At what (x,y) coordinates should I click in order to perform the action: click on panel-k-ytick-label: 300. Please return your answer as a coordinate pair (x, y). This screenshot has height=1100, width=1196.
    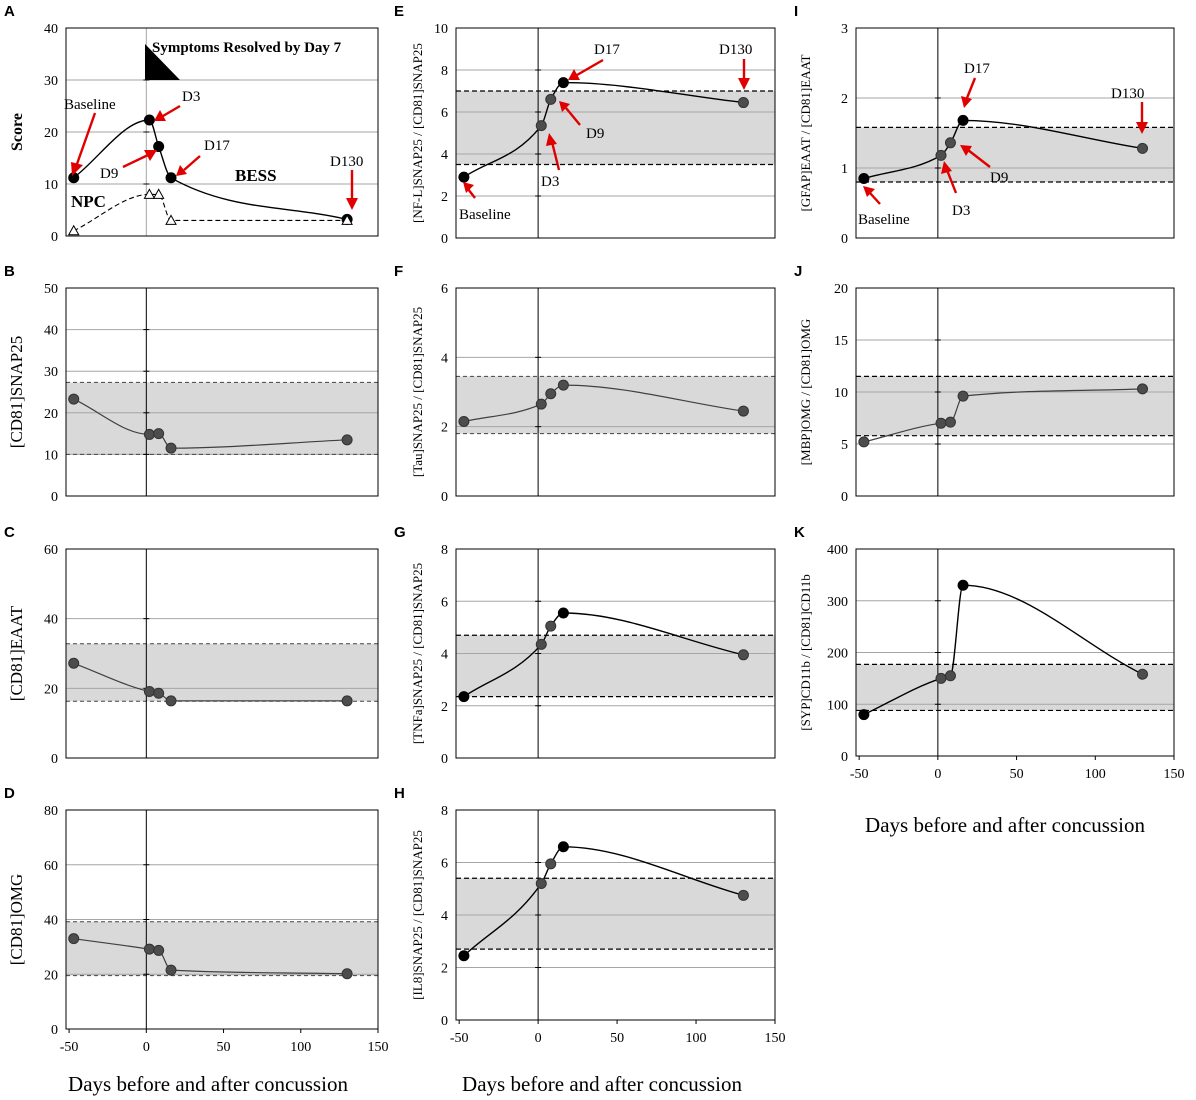
    Looking at the image, I should click on (837, 602).